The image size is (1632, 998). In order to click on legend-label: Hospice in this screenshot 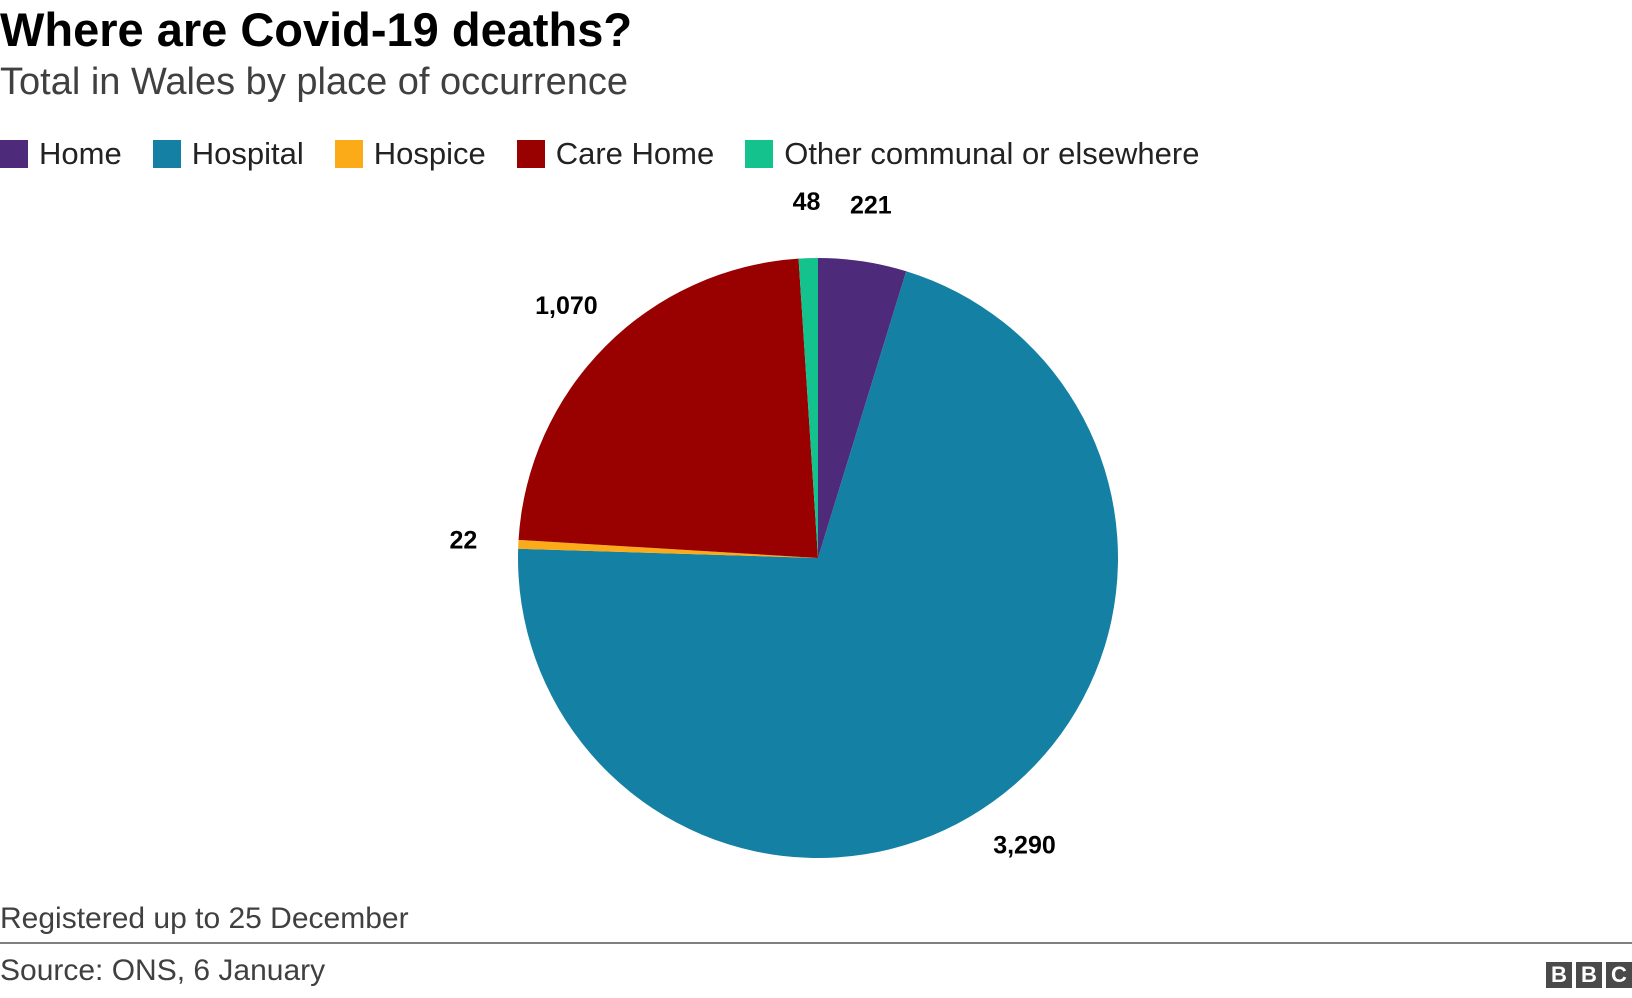, I will do `click(429, 153)`.